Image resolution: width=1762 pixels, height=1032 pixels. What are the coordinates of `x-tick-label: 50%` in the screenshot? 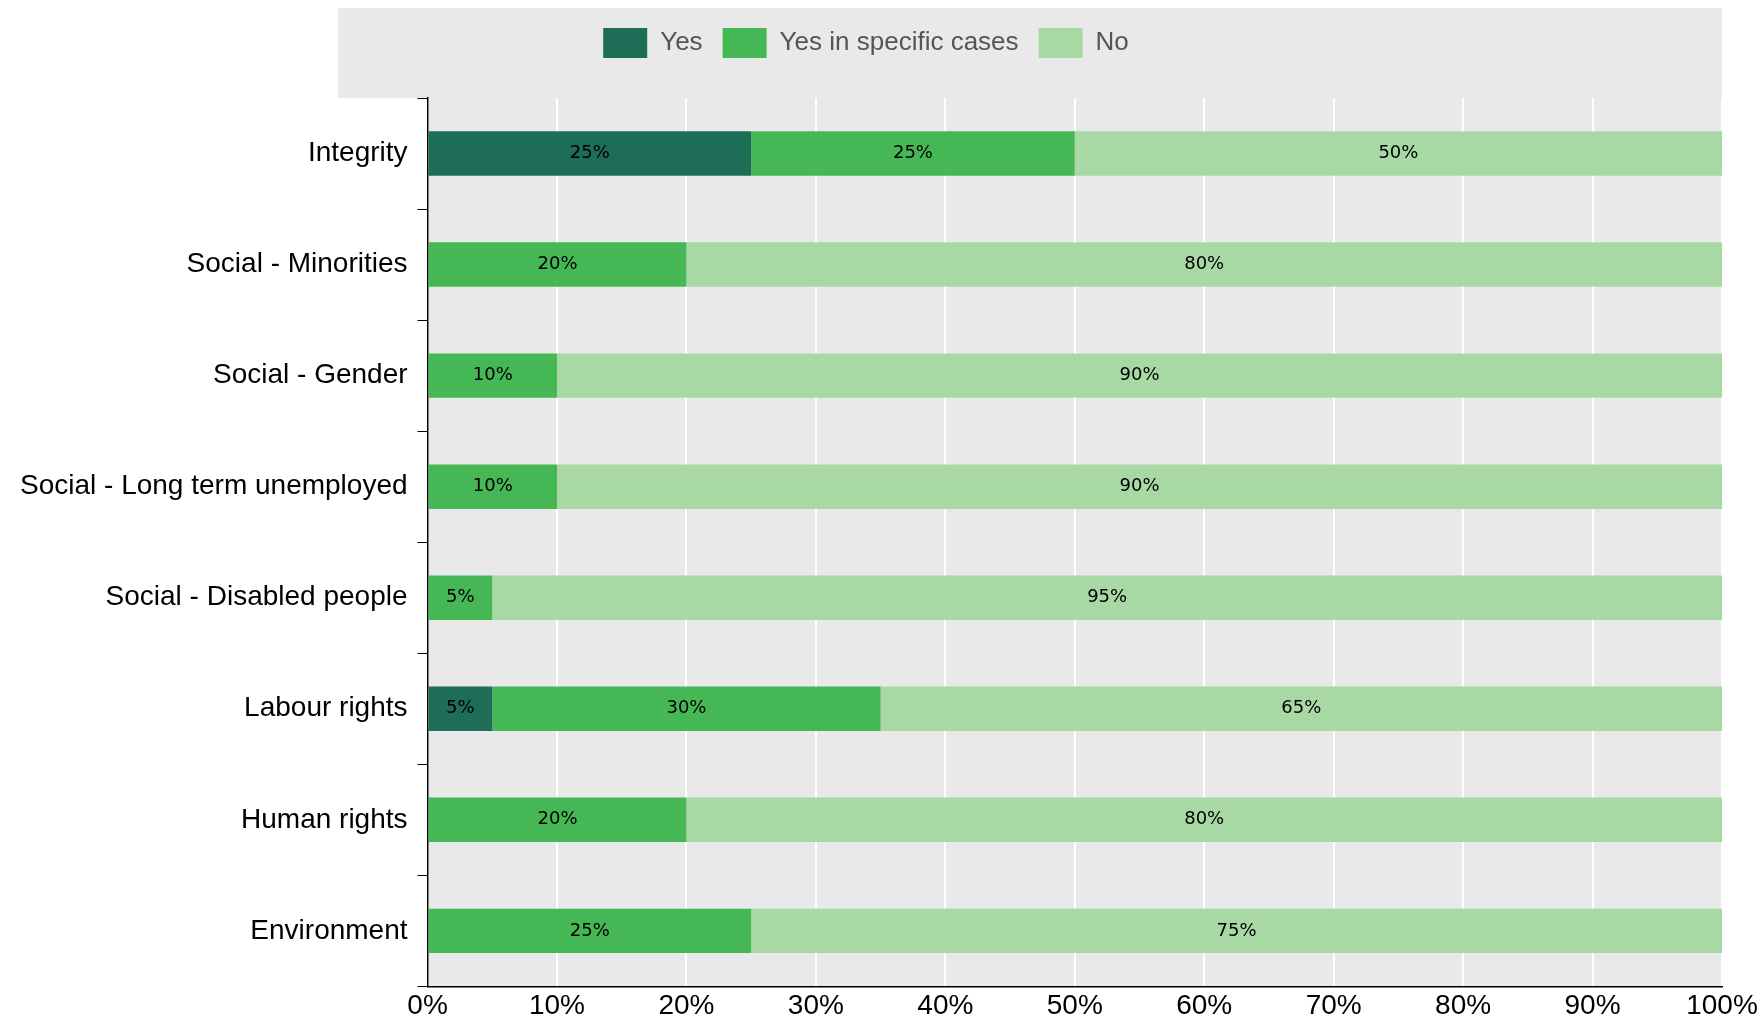 It's located at (1074, 1004).